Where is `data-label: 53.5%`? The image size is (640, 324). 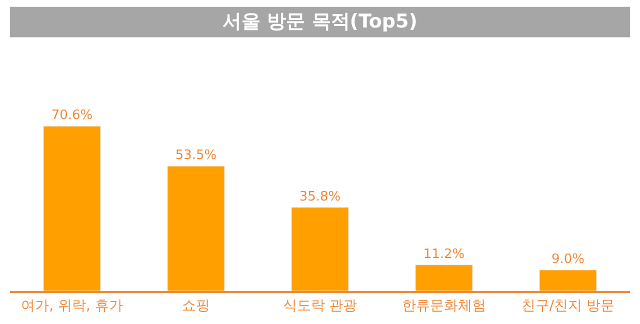
data-label: 53.5% is located at coordinates (196, 156).